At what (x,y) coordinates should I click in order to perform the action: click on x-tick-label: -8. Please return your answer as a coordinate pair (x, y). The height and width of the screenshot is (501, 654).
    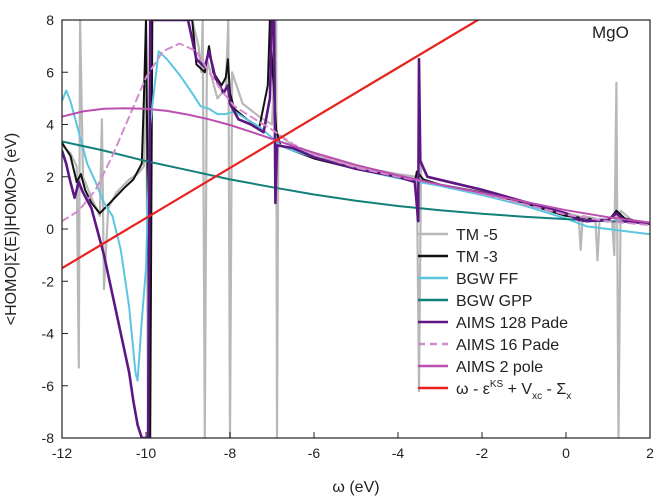
    Looking at the image, I should click on (230, 453).